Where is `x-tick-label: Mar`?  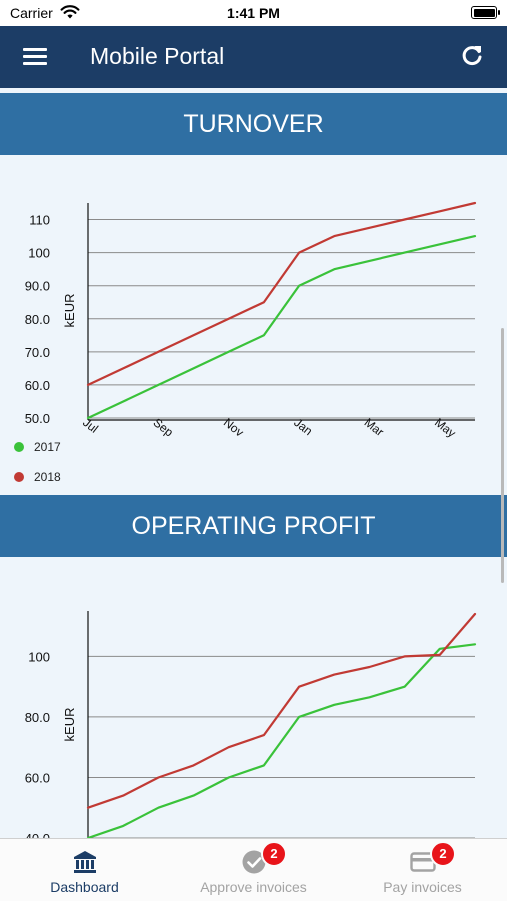 x-tick-label: Mar is located at coordinates (374, 427).